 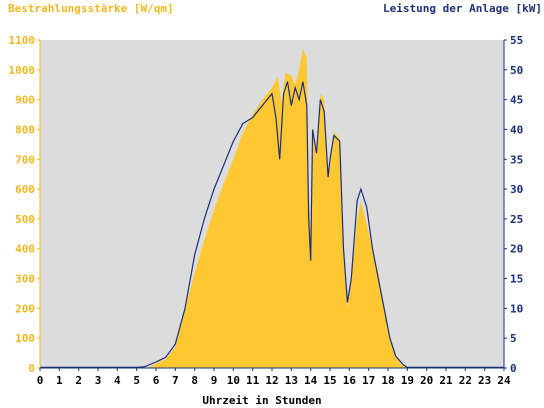 What do you see at coordinates (136, 380) in the screenshot?
I see `x-tick-label: 5` at bounding box center [136, 380].